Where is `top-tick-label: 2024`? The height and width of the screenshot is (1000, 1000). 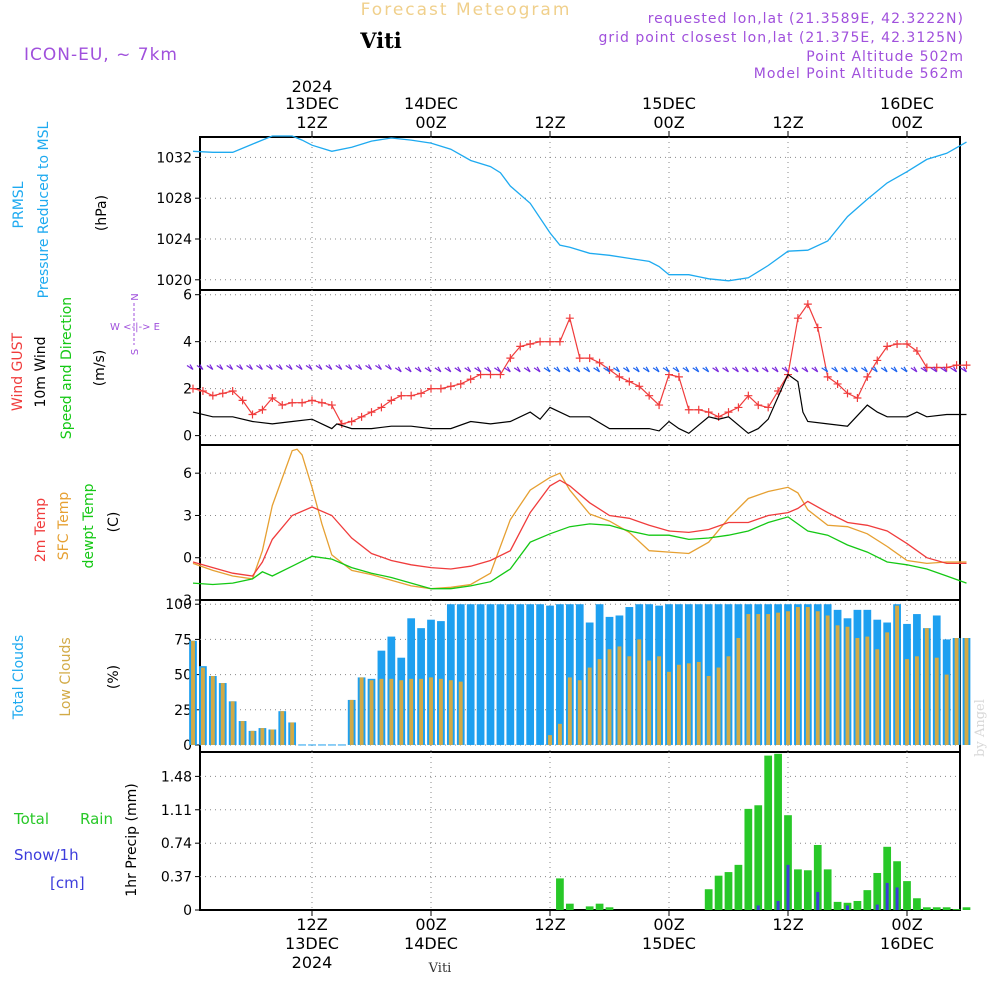 top-tick-label: 2024 is located at coordinates (312, 86).